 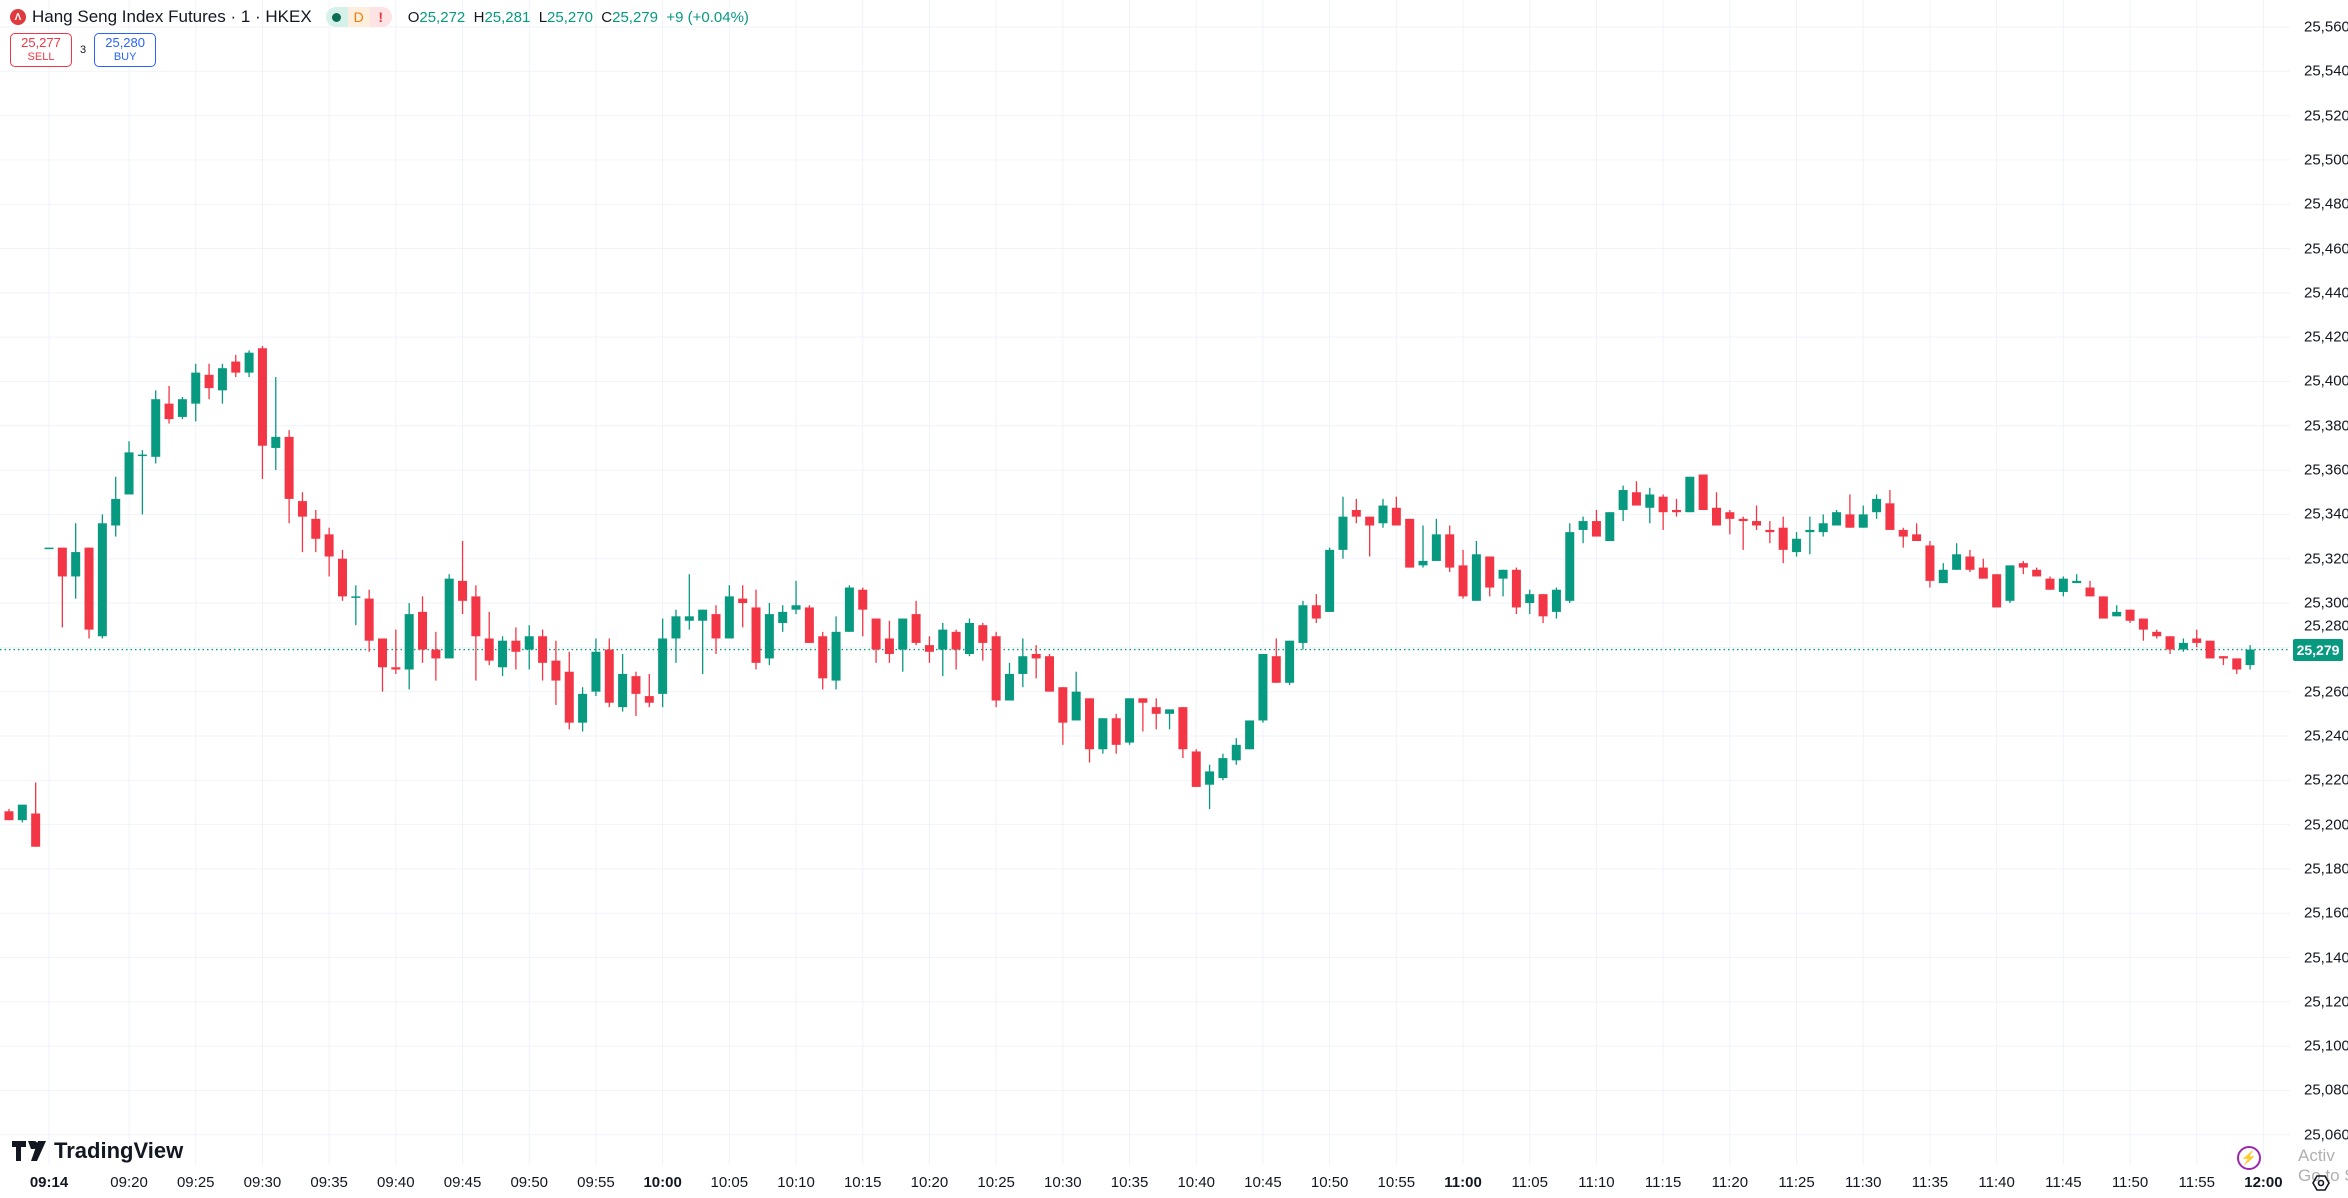 I want to click on candle-10:57, so click(x=1423, y=546).